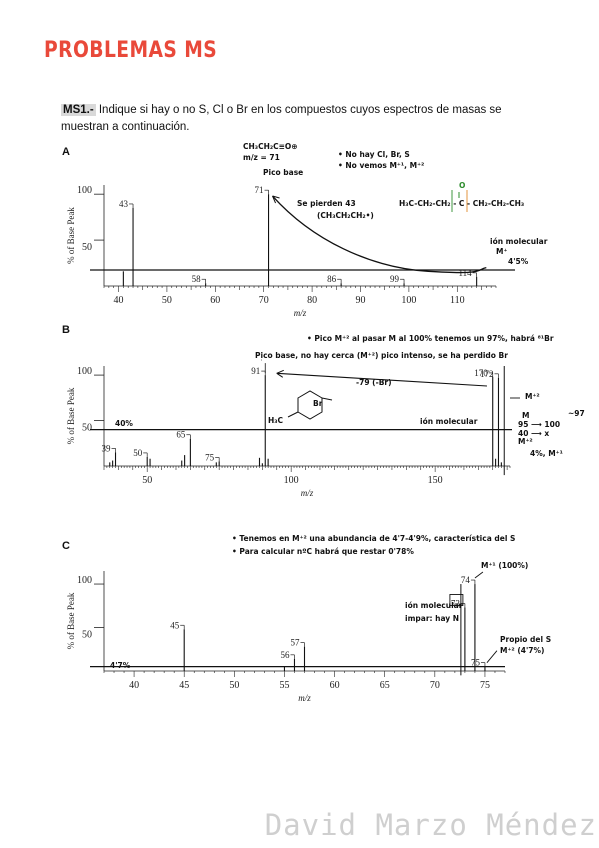 This screenshot has width=599, height=848. I want to click on annot-c-73-box, so click(456, 600).